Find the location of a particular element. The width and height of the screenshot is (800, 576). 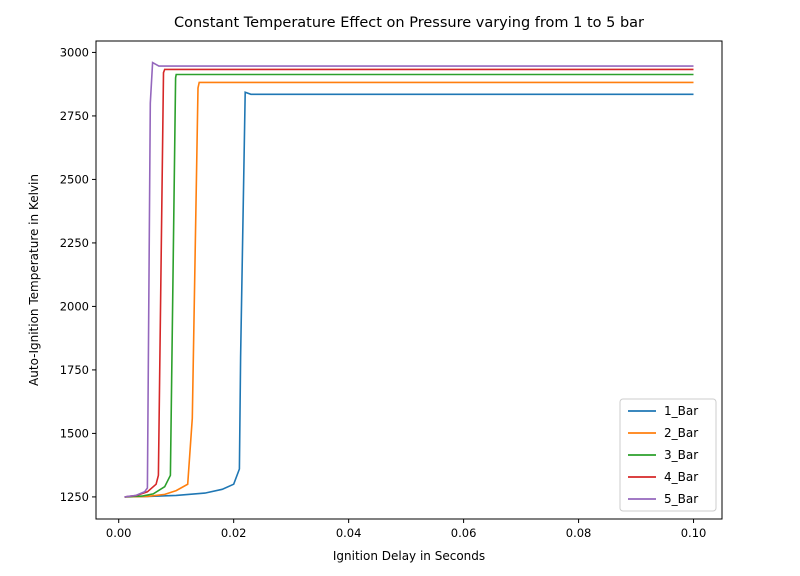

legend: 1_Bar 2_Bar 3_Bar 4_Bar 5_Bar is located at coordinates (668, 455).